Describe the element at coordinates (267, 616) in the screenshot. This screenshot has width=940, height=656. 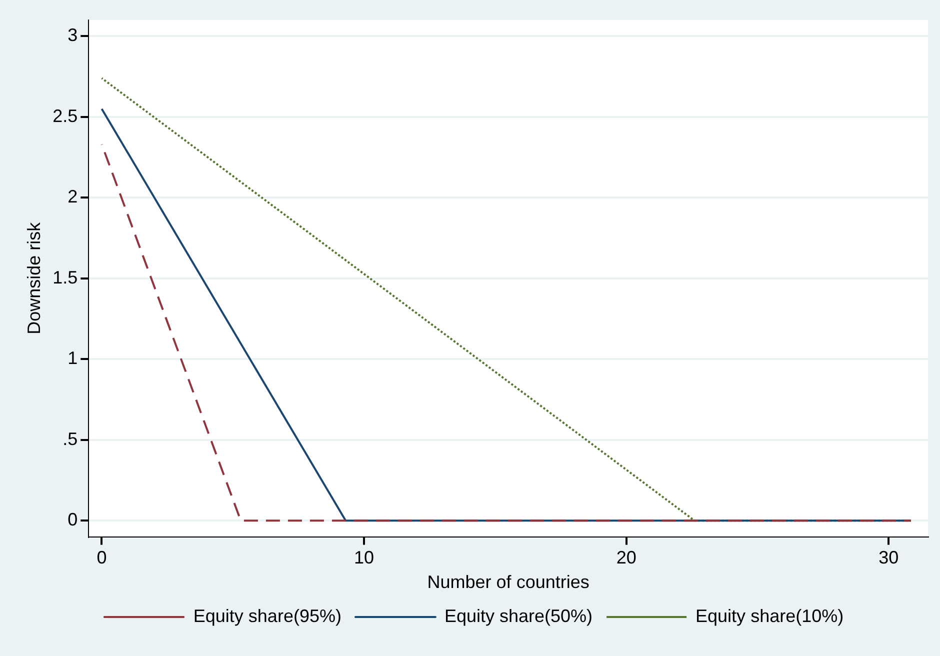
I see `legend-label: Equity share(95%)` at that location.